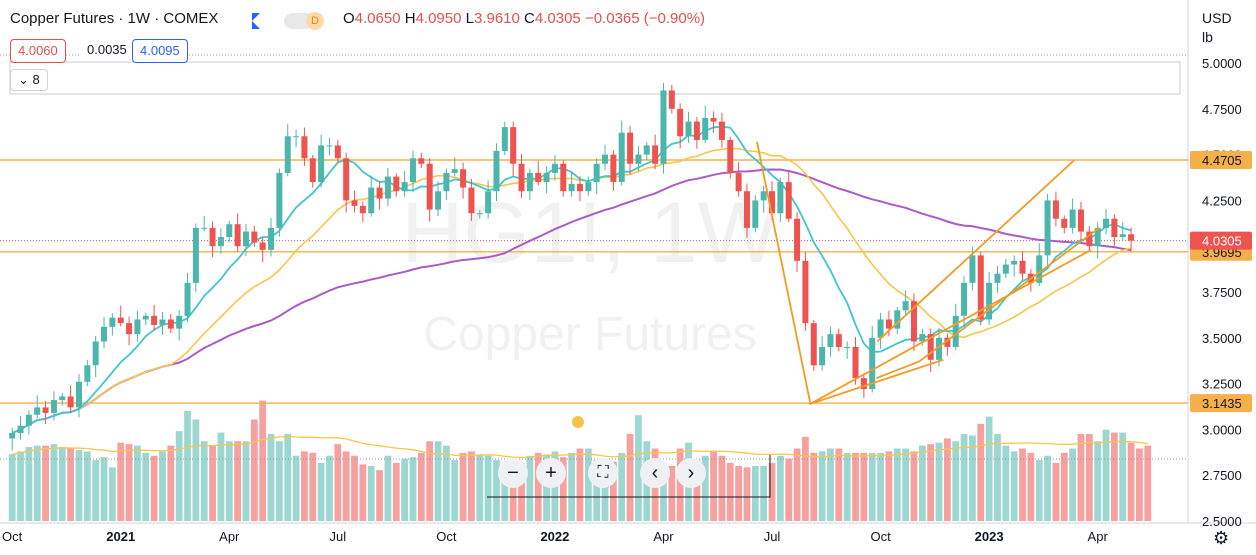  What do you see at coordinates (1098, 536) in the screenshot?
I see `time-tick-label: Apr` at bounding box center [1098, 536].